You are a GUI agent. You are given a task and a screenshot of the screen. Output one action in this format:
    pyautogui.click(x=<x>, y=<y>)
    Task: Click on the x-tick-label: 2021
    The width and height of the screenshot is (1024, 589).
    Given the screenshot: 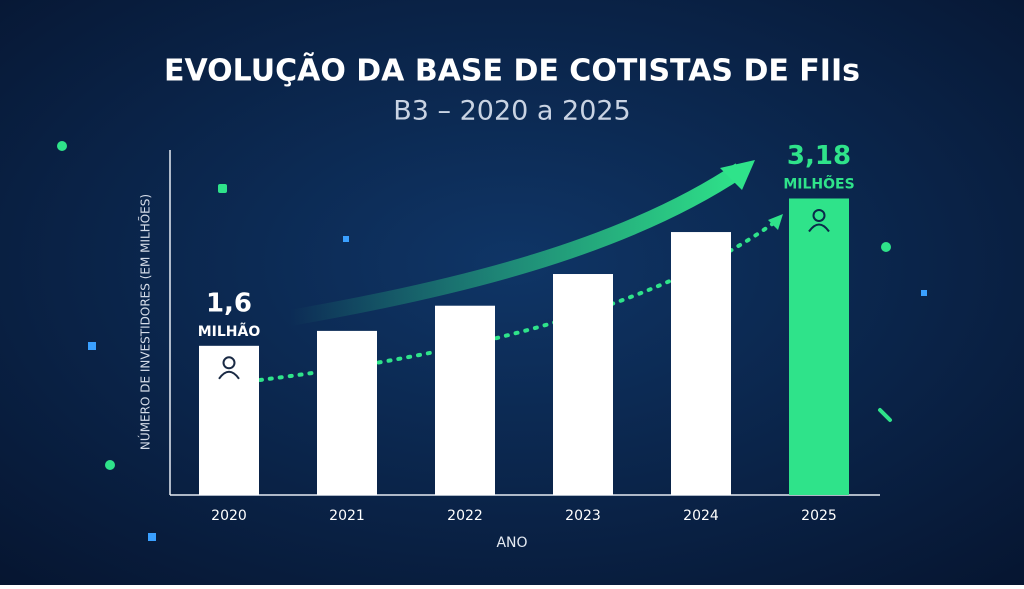 What is the action you would take?
    pyautogui.click(x=347, y=516)
    